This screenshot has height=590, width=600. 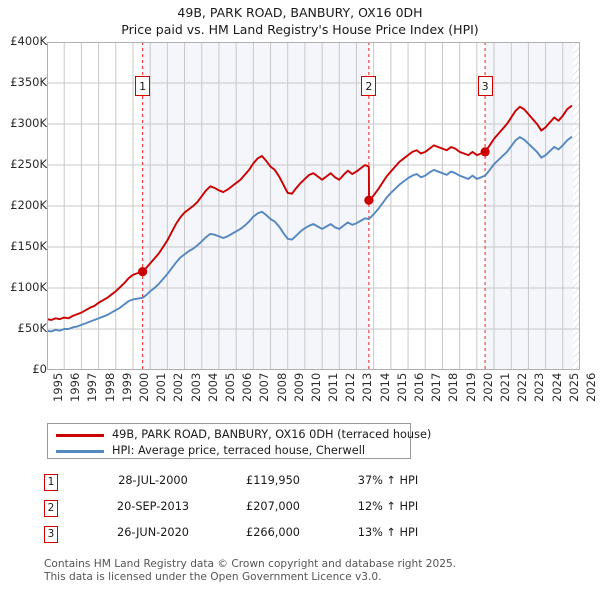 What do you see at coordinates (80, 451) in the screenshot?
I see `legend-swatch-hpi` at bounding box center [80, 451].